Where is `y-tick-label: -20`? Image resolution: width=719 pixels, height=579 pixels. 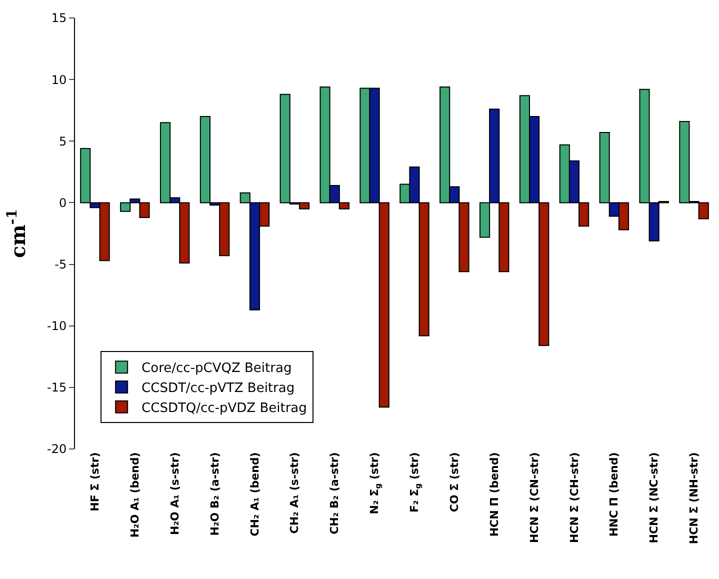 y-tick-label: -20 is located at coordinates (56, 449).